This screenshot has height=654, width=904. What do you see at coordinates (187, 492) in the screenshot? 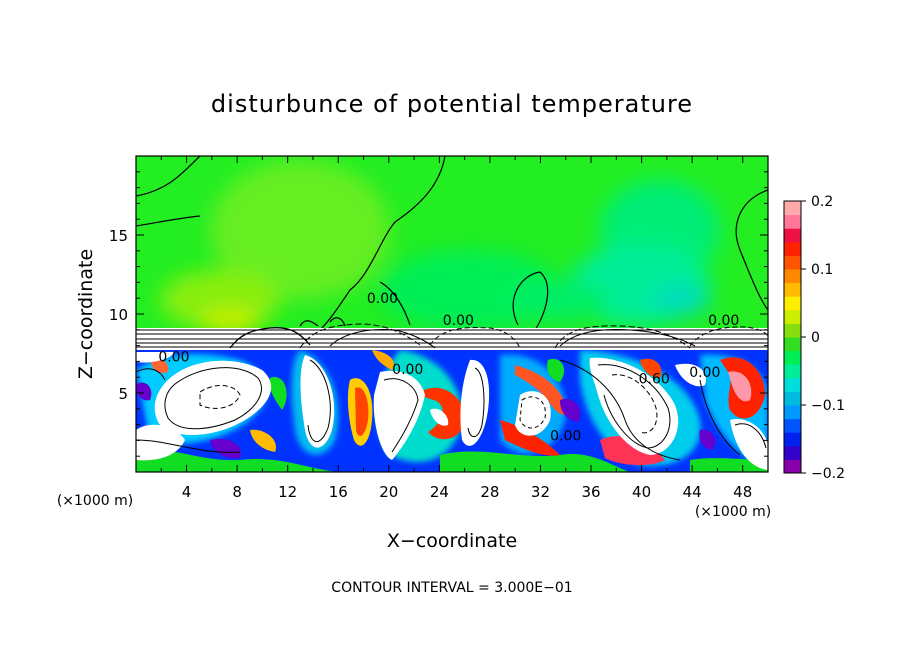
I see `x-tick-label: 4` at bounding box center [187, 492].